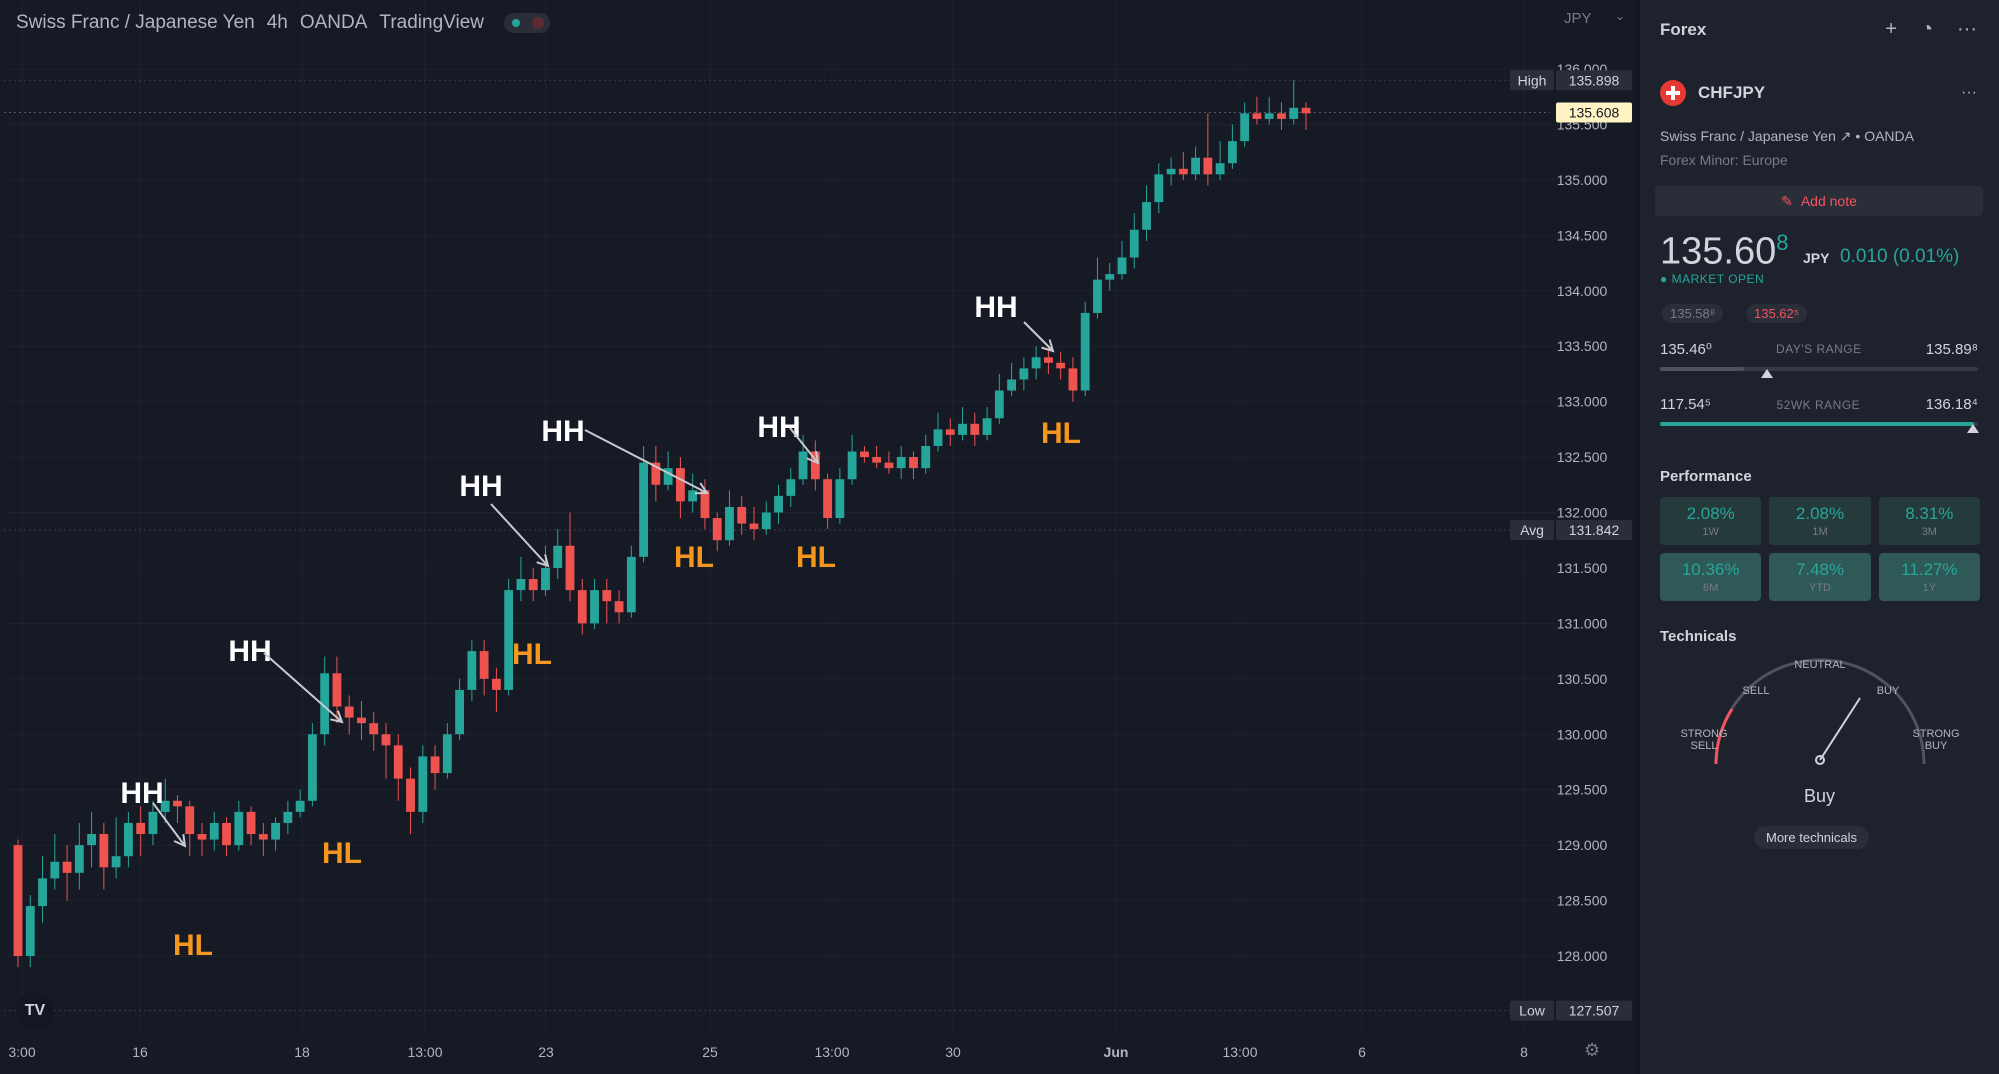  I want to click on day-range-label: DAY'S RANGE, so click(1819, 349).